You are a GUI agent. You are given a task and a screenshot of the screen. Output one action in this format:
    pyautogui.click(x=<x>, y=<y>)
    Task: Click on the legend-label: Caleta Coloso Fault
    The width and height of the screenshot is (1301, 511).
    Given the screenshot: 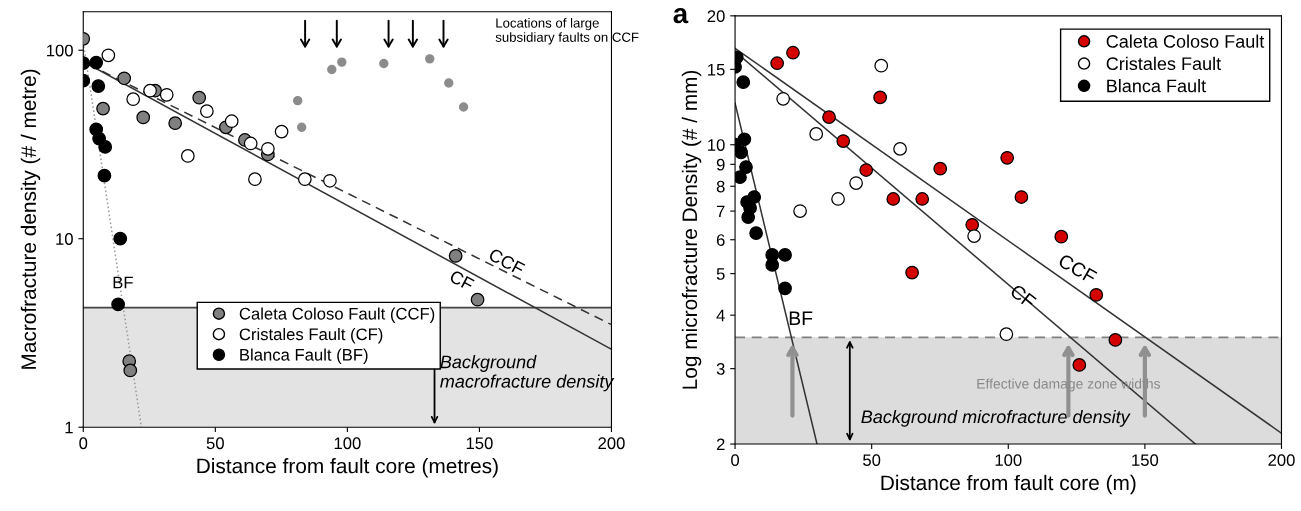 What is the action you would take?
    pyautogui.click(x=1185, y=41)
    